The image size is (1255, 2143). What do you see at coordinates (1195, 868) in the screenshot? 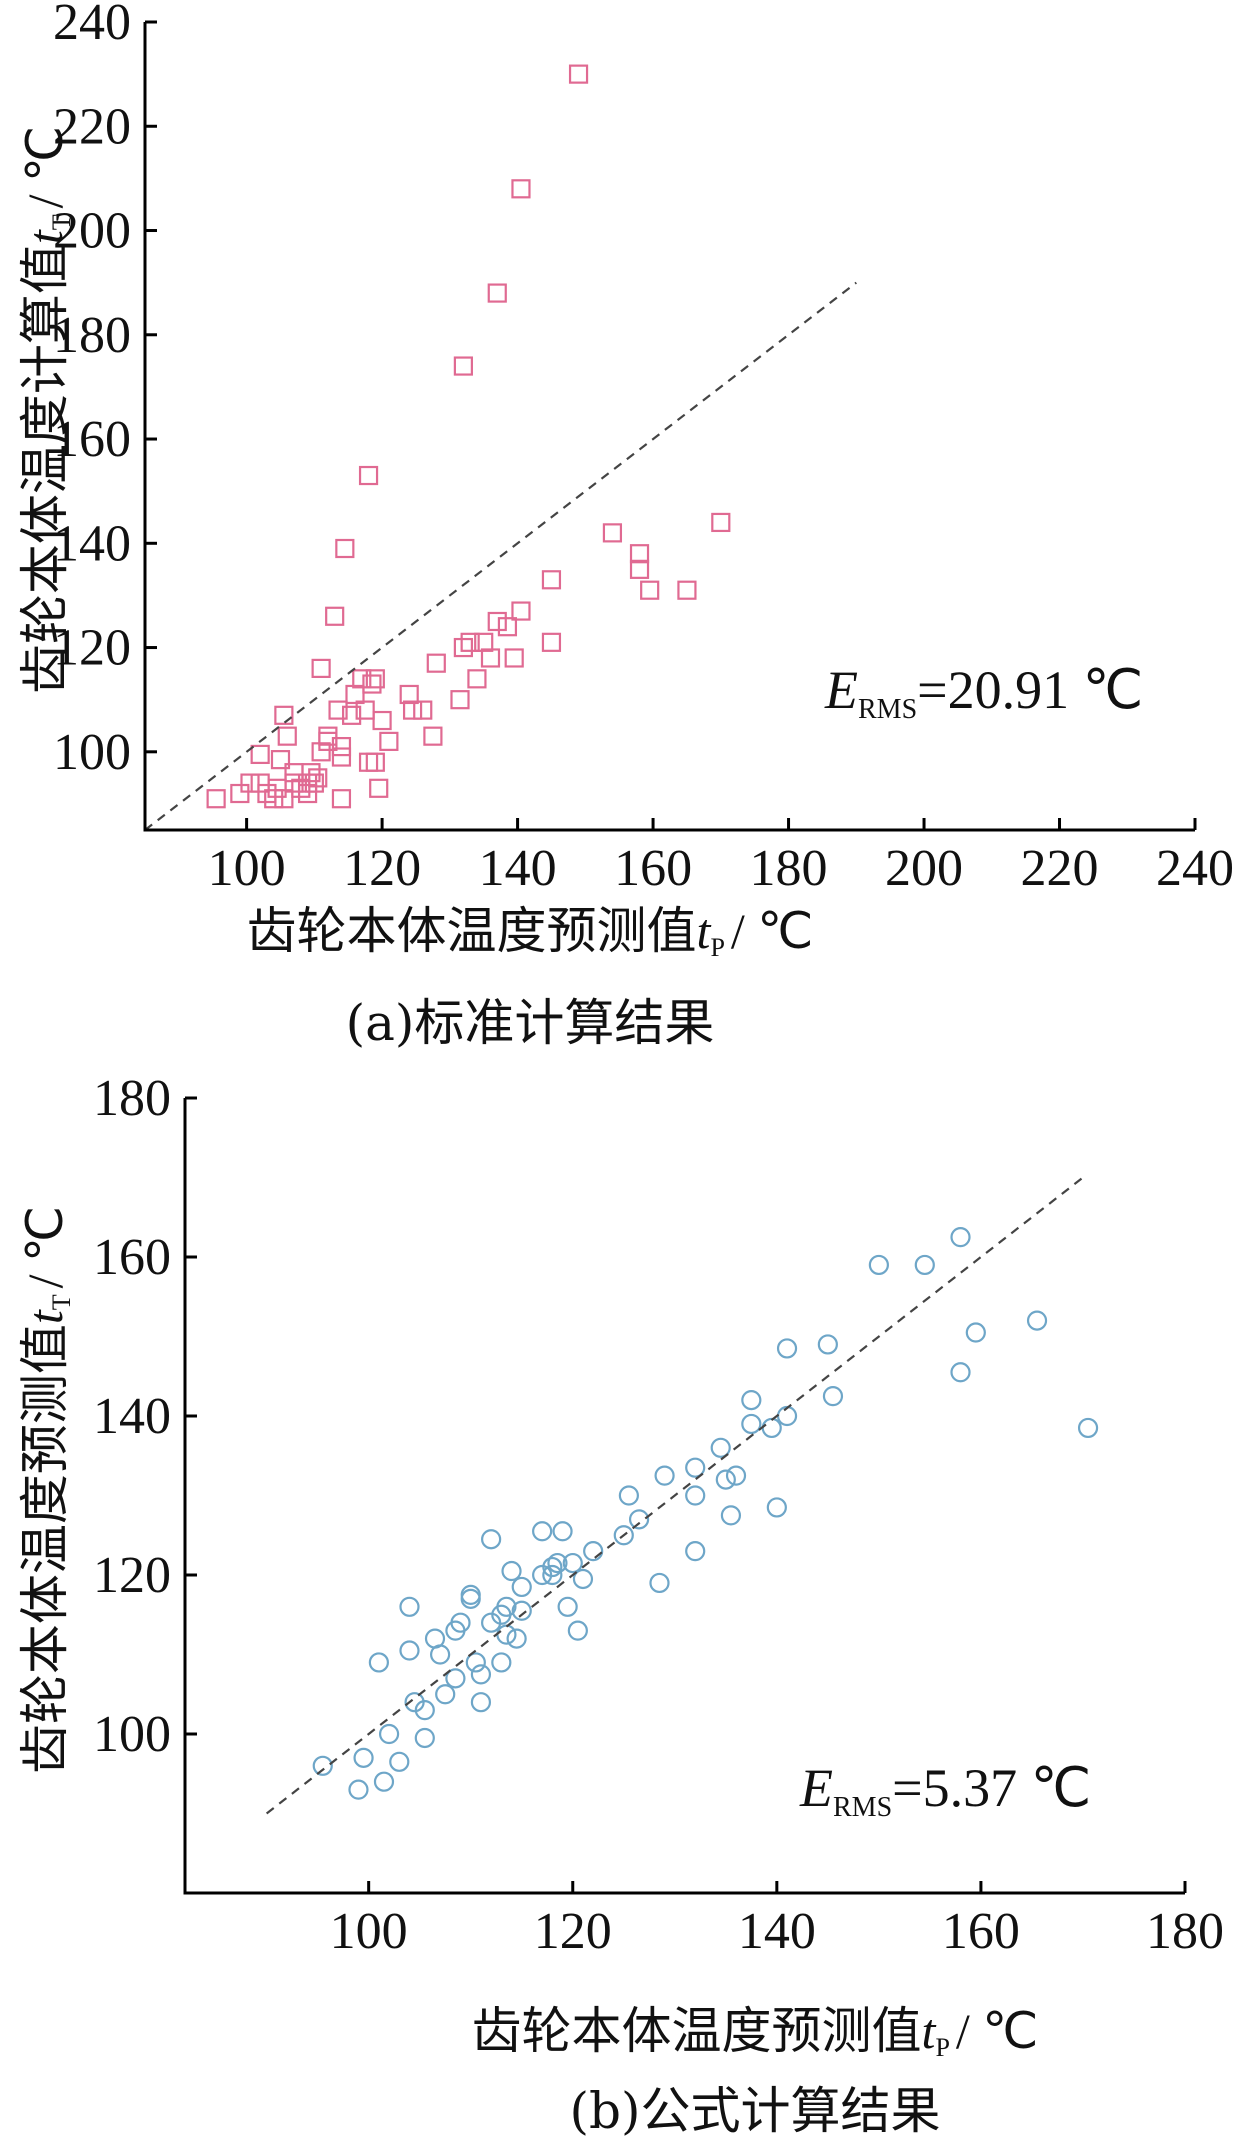
I see `x-tick-label: 240` at bounding box center [1195, 868].